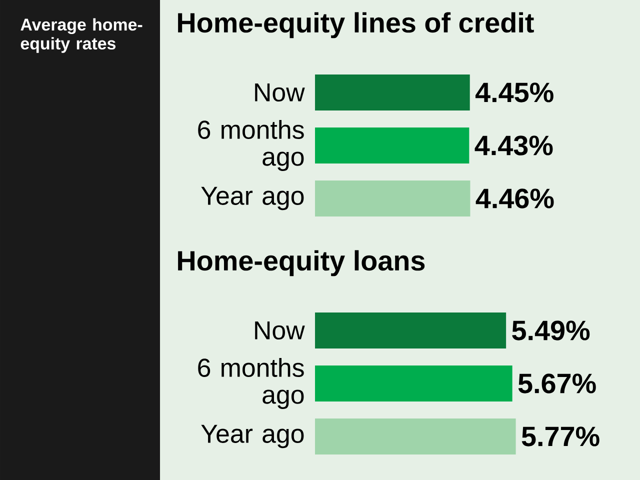 The width and height of the screenshot is (640, 480). I want to click on data-label: 4.43%, so click(513, 146).